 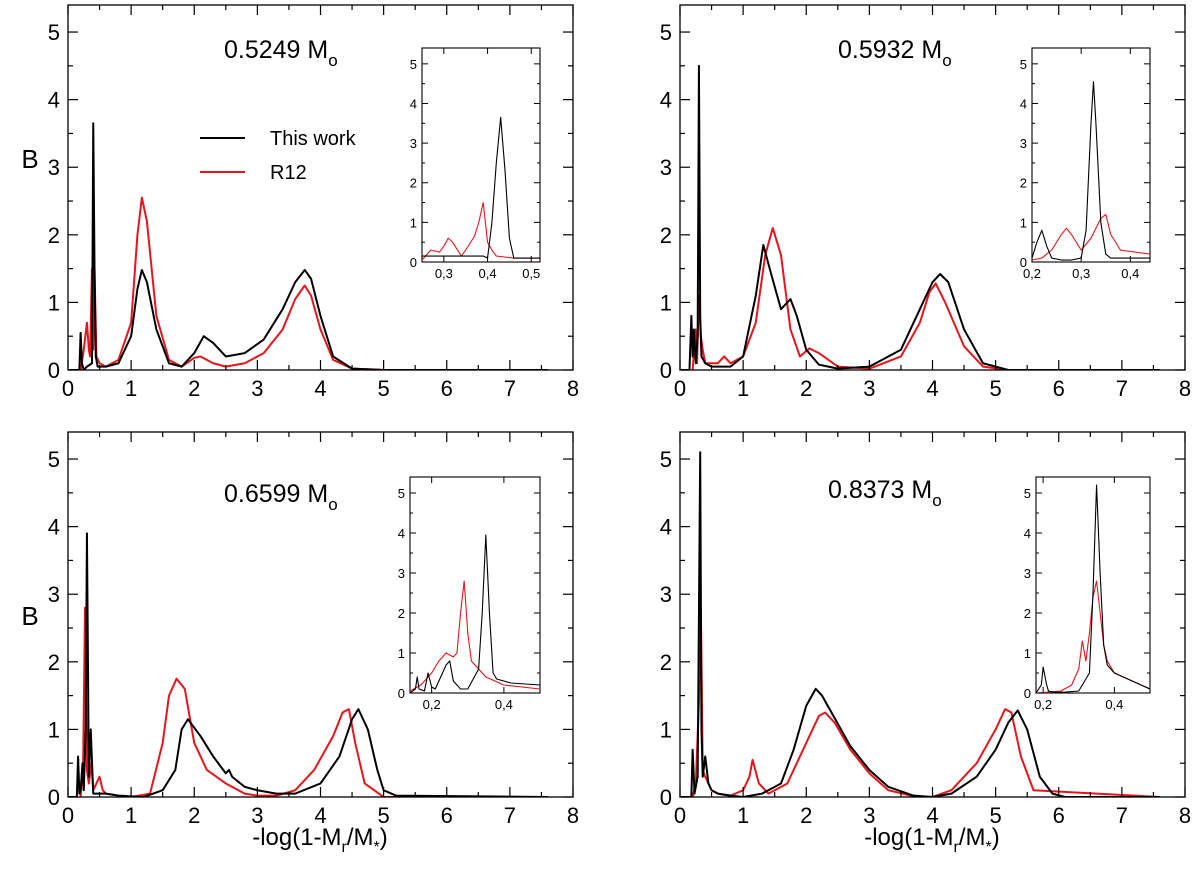 I want to click on x-axis-label-suffix: ), so click(x=384, y=837).